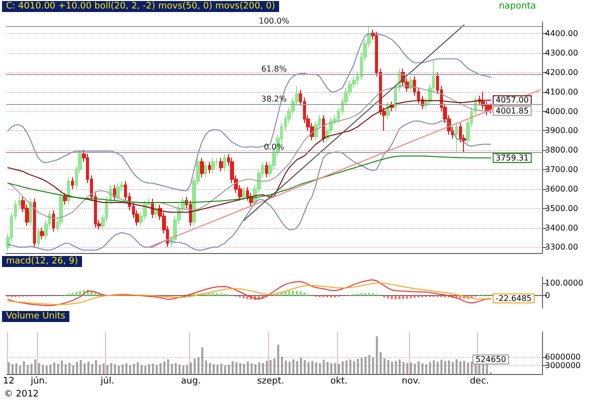 This screenshot has width=600, height=400. What do you see at coordinates (8, 381) in the screenshot?
I see `x-tick-label: 12` at bounding box center [8, 381].